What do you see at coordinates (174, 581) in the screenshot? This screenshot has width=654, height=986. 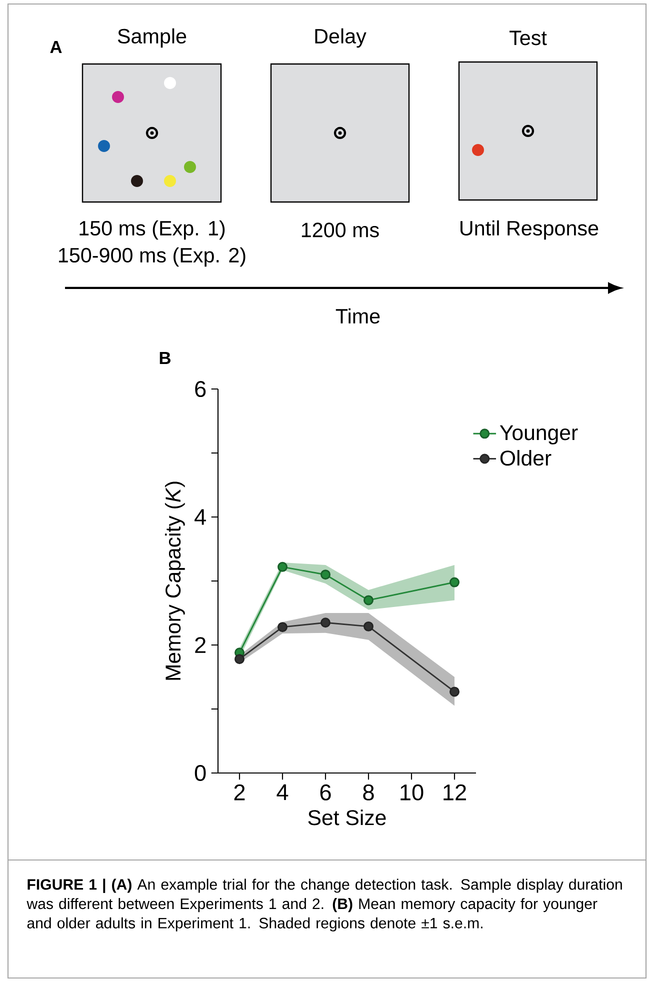 I see `y-axis-title: Memory Capacity (K)` at bounding box center [174, 581].